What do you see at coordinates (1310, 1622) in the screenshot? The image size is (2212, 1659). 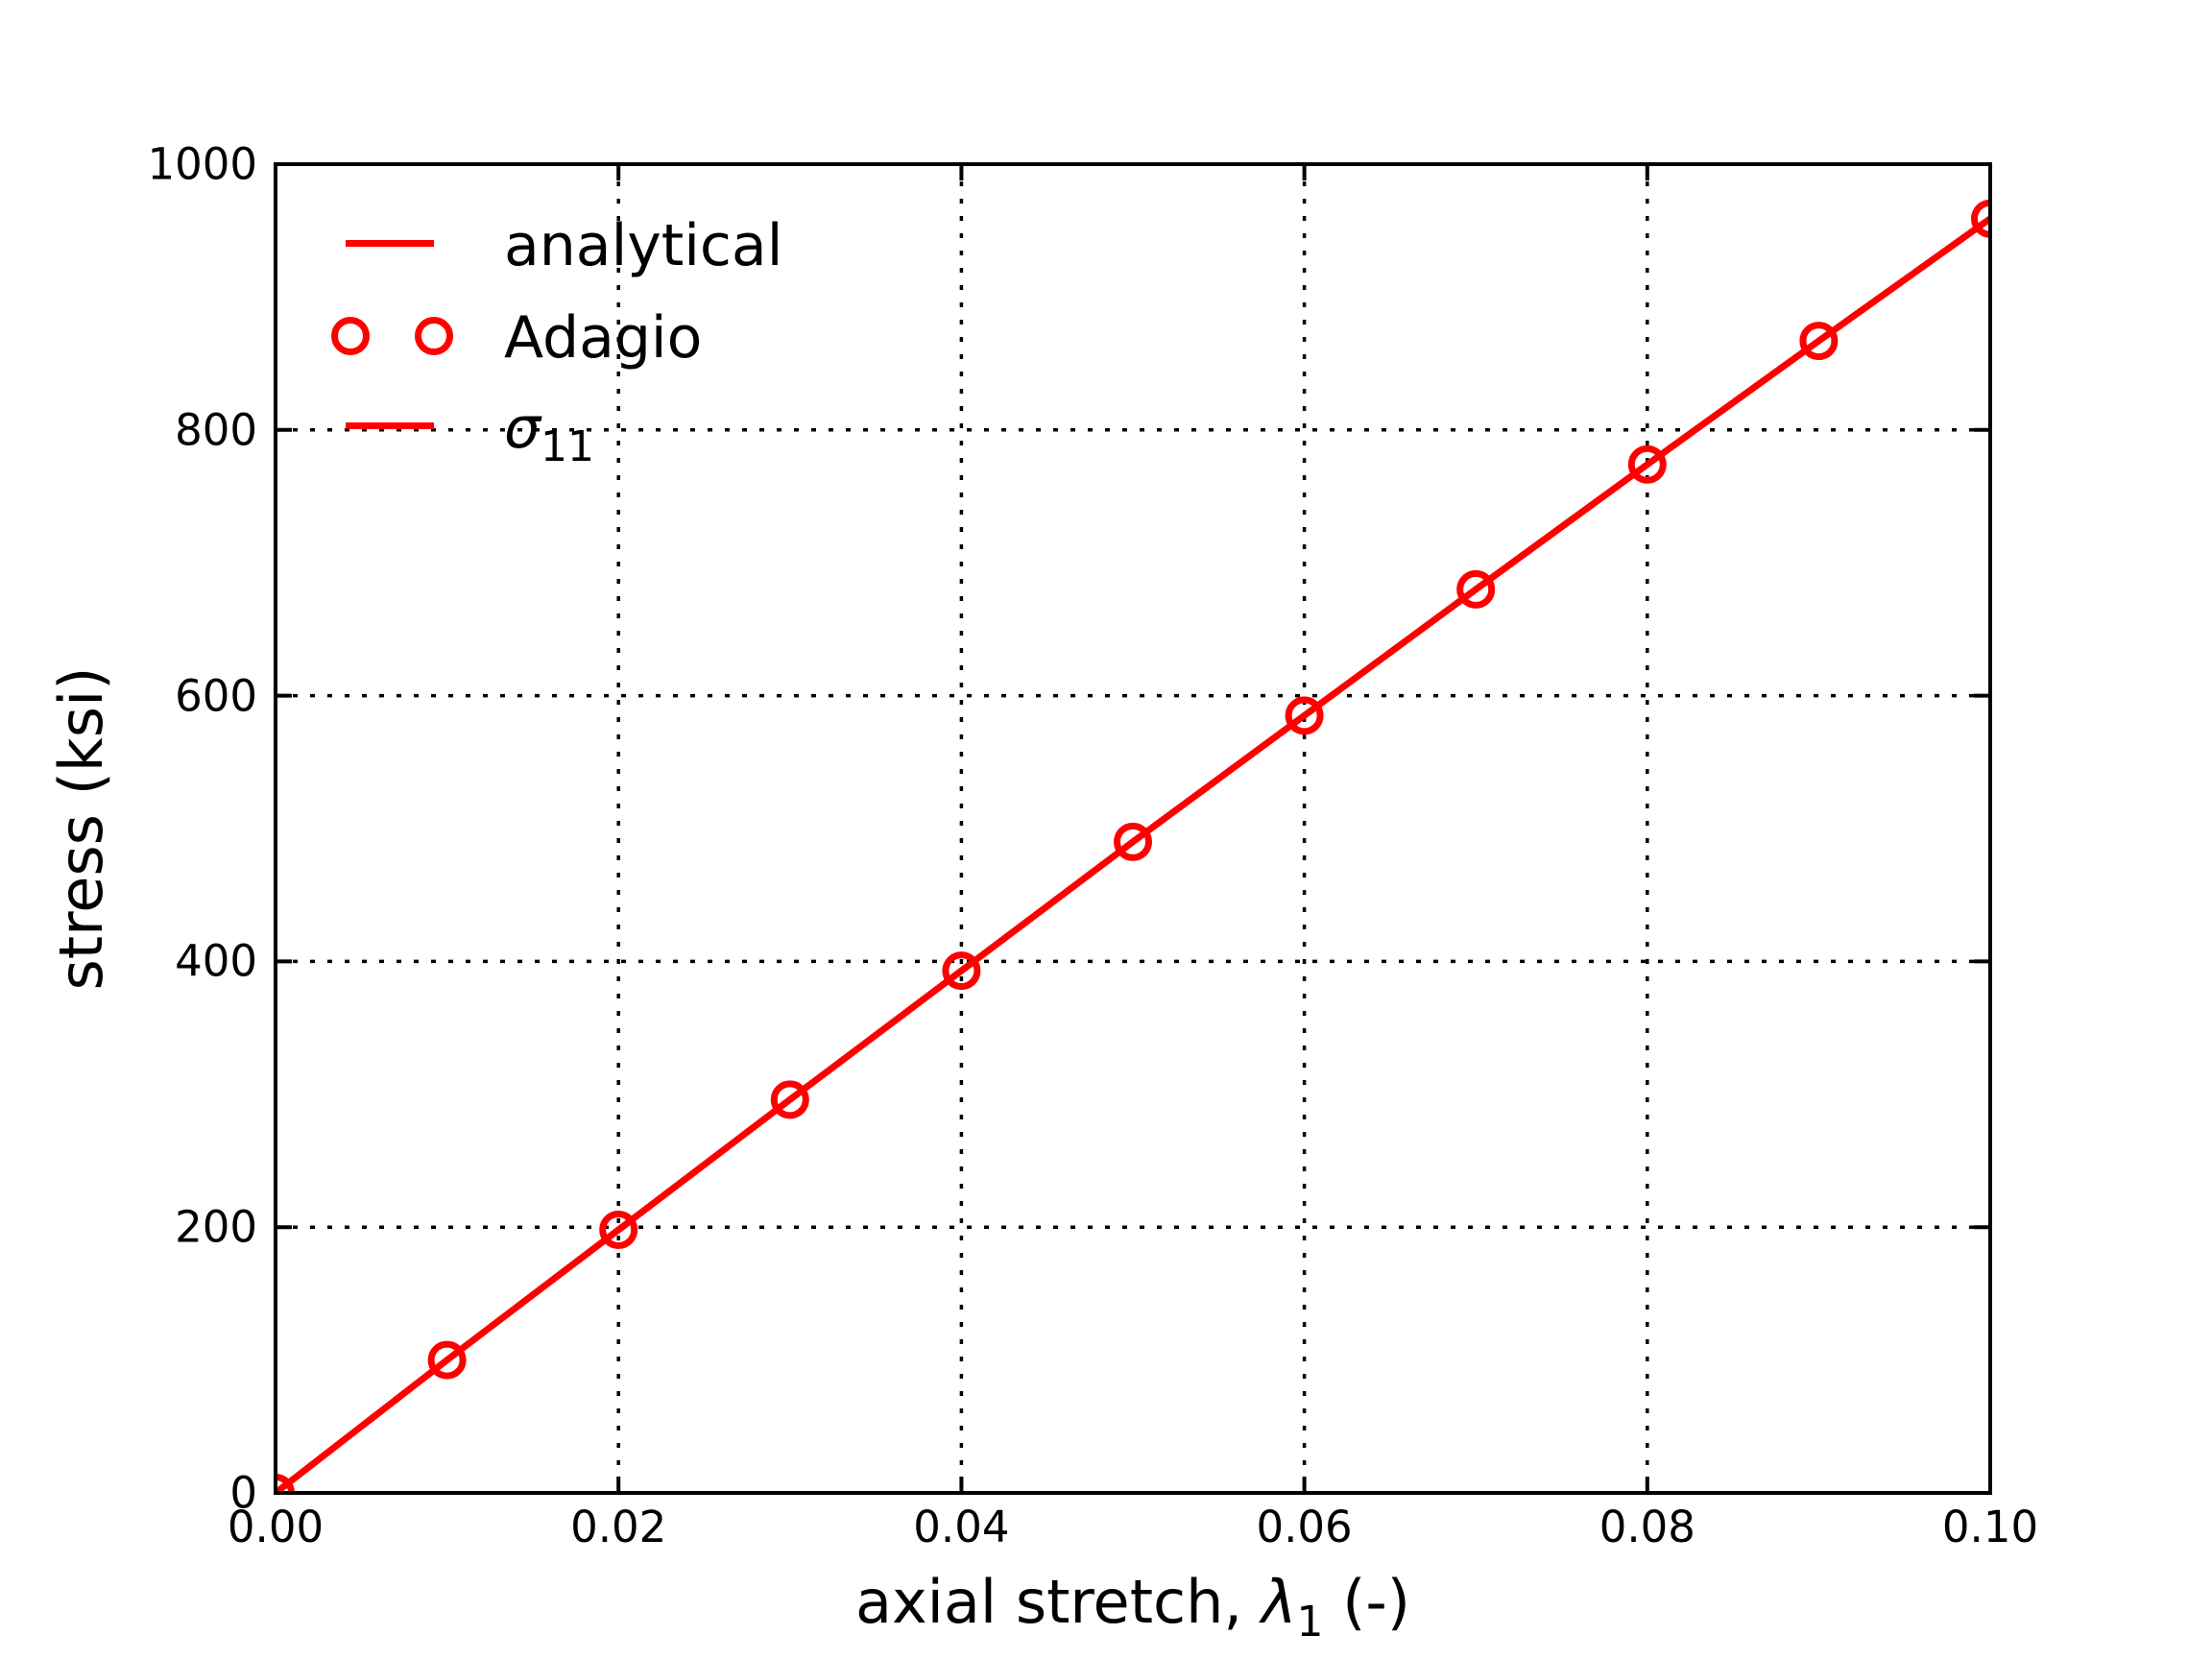 I see `lambda-subscript: 1` at bounding box center [1310, 1622].